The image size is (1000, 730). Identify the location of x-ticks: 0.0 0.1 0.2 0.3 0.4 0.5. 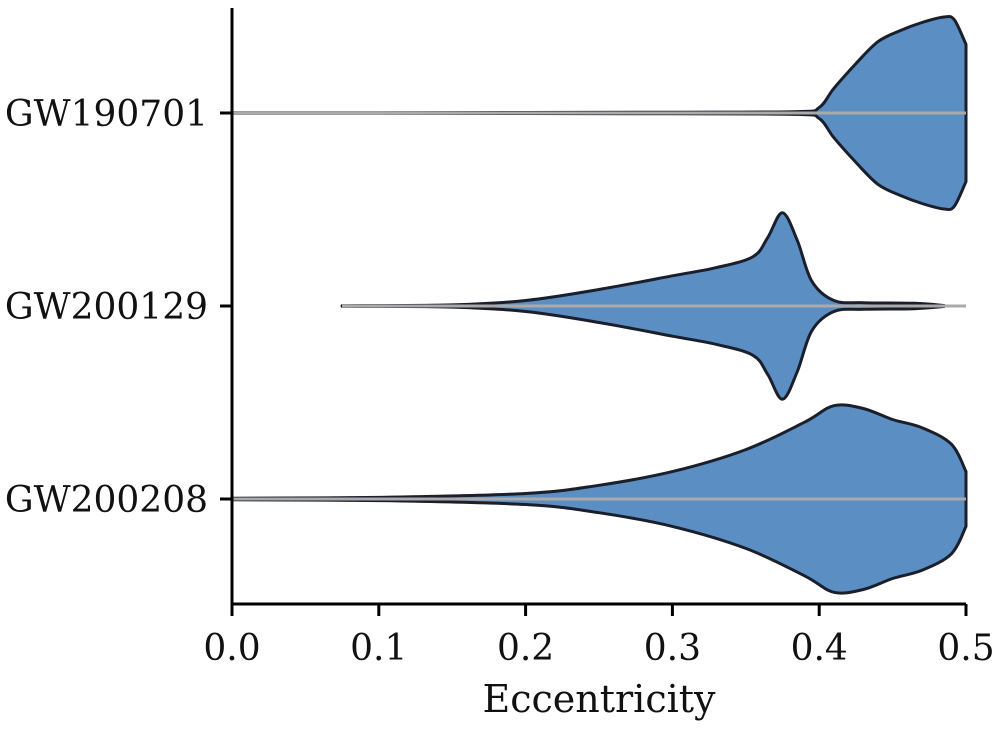
(598, 636).